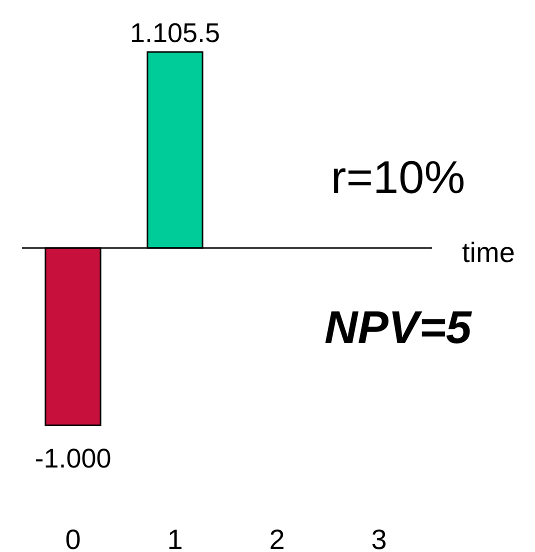 This screenshot has height=552, width=535. I want to click on x-tick-label: 1, so click(175, 538).